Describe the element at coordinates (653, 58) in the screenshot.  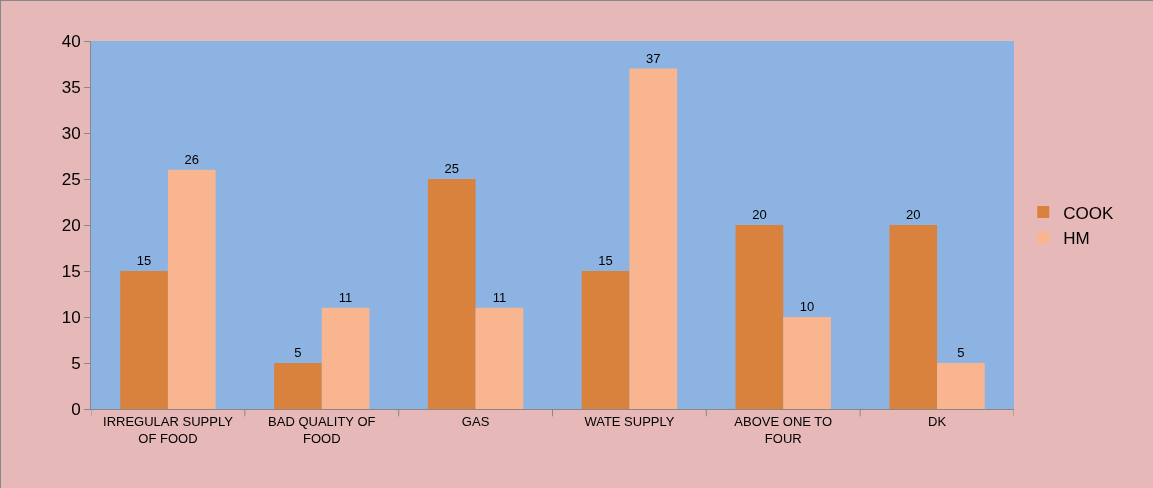
I see `data-label: 37` at that location.